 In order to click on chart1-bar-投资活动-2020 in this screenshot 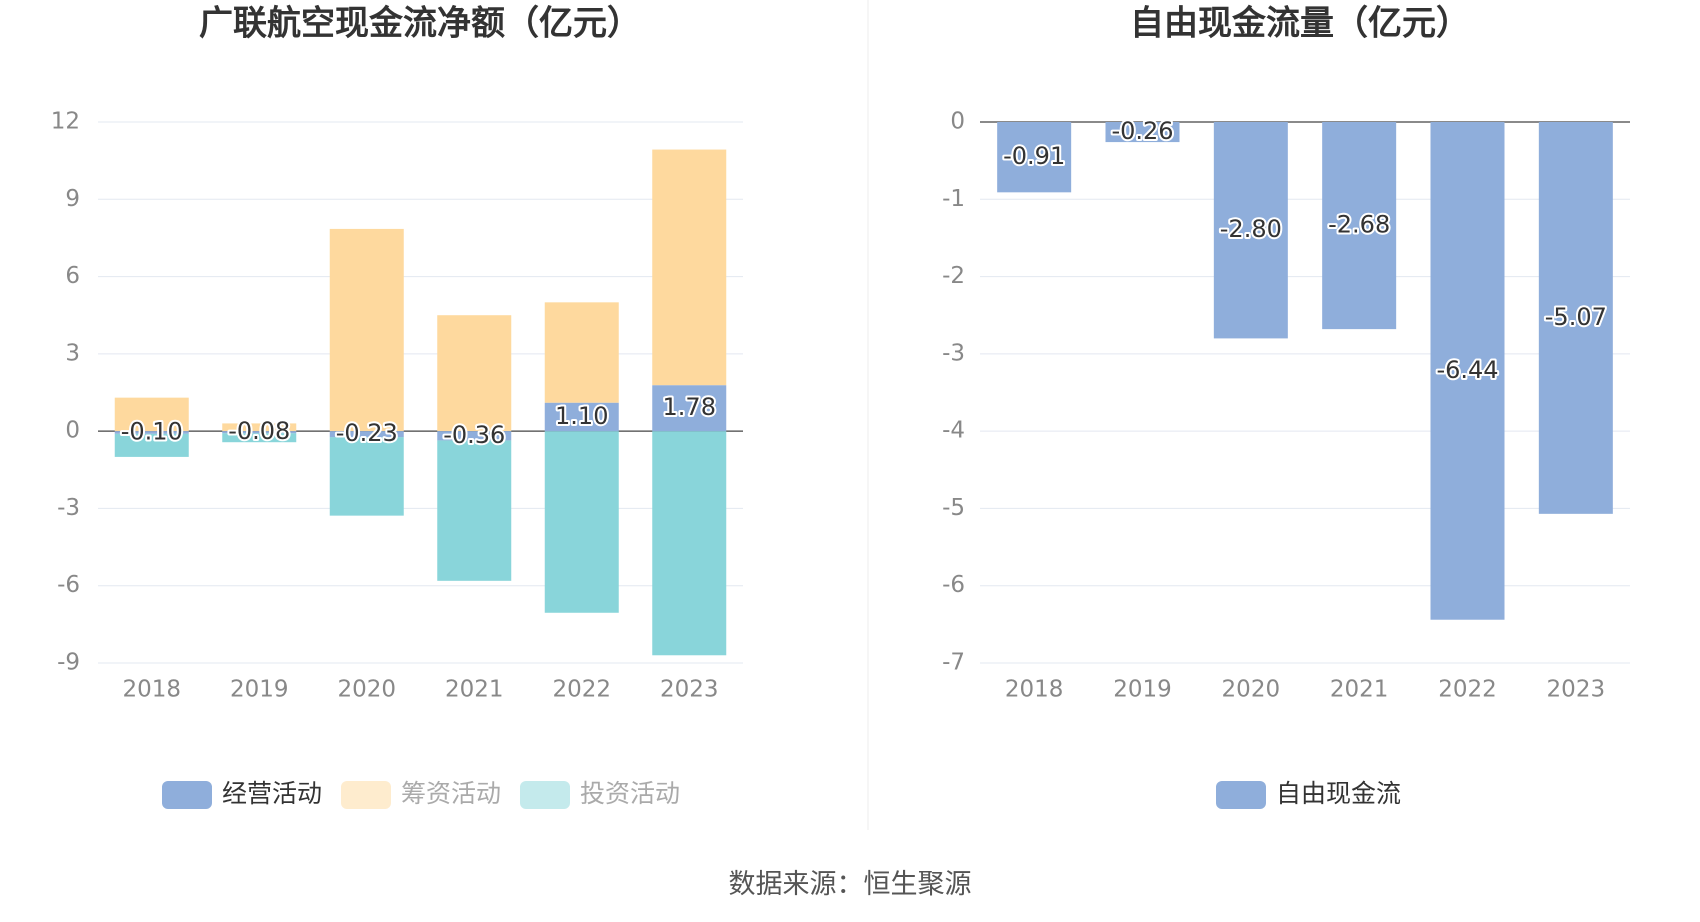, I will do `click(366, 476)`.